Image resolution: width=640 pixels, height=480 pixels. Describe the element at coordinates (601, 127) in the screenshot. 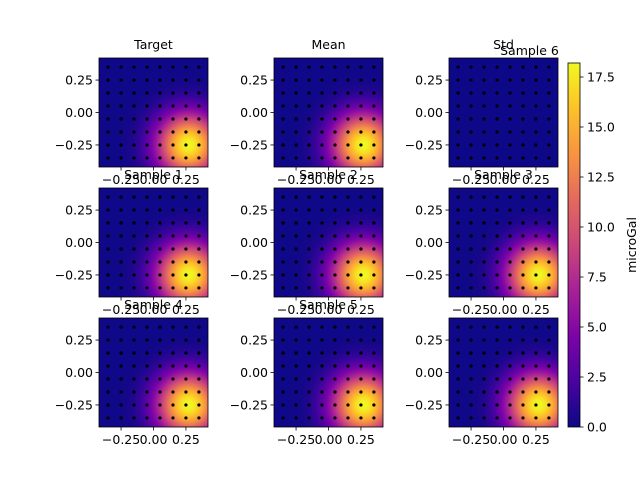

I see `colorbar-tick-label: 15.0` at that location.